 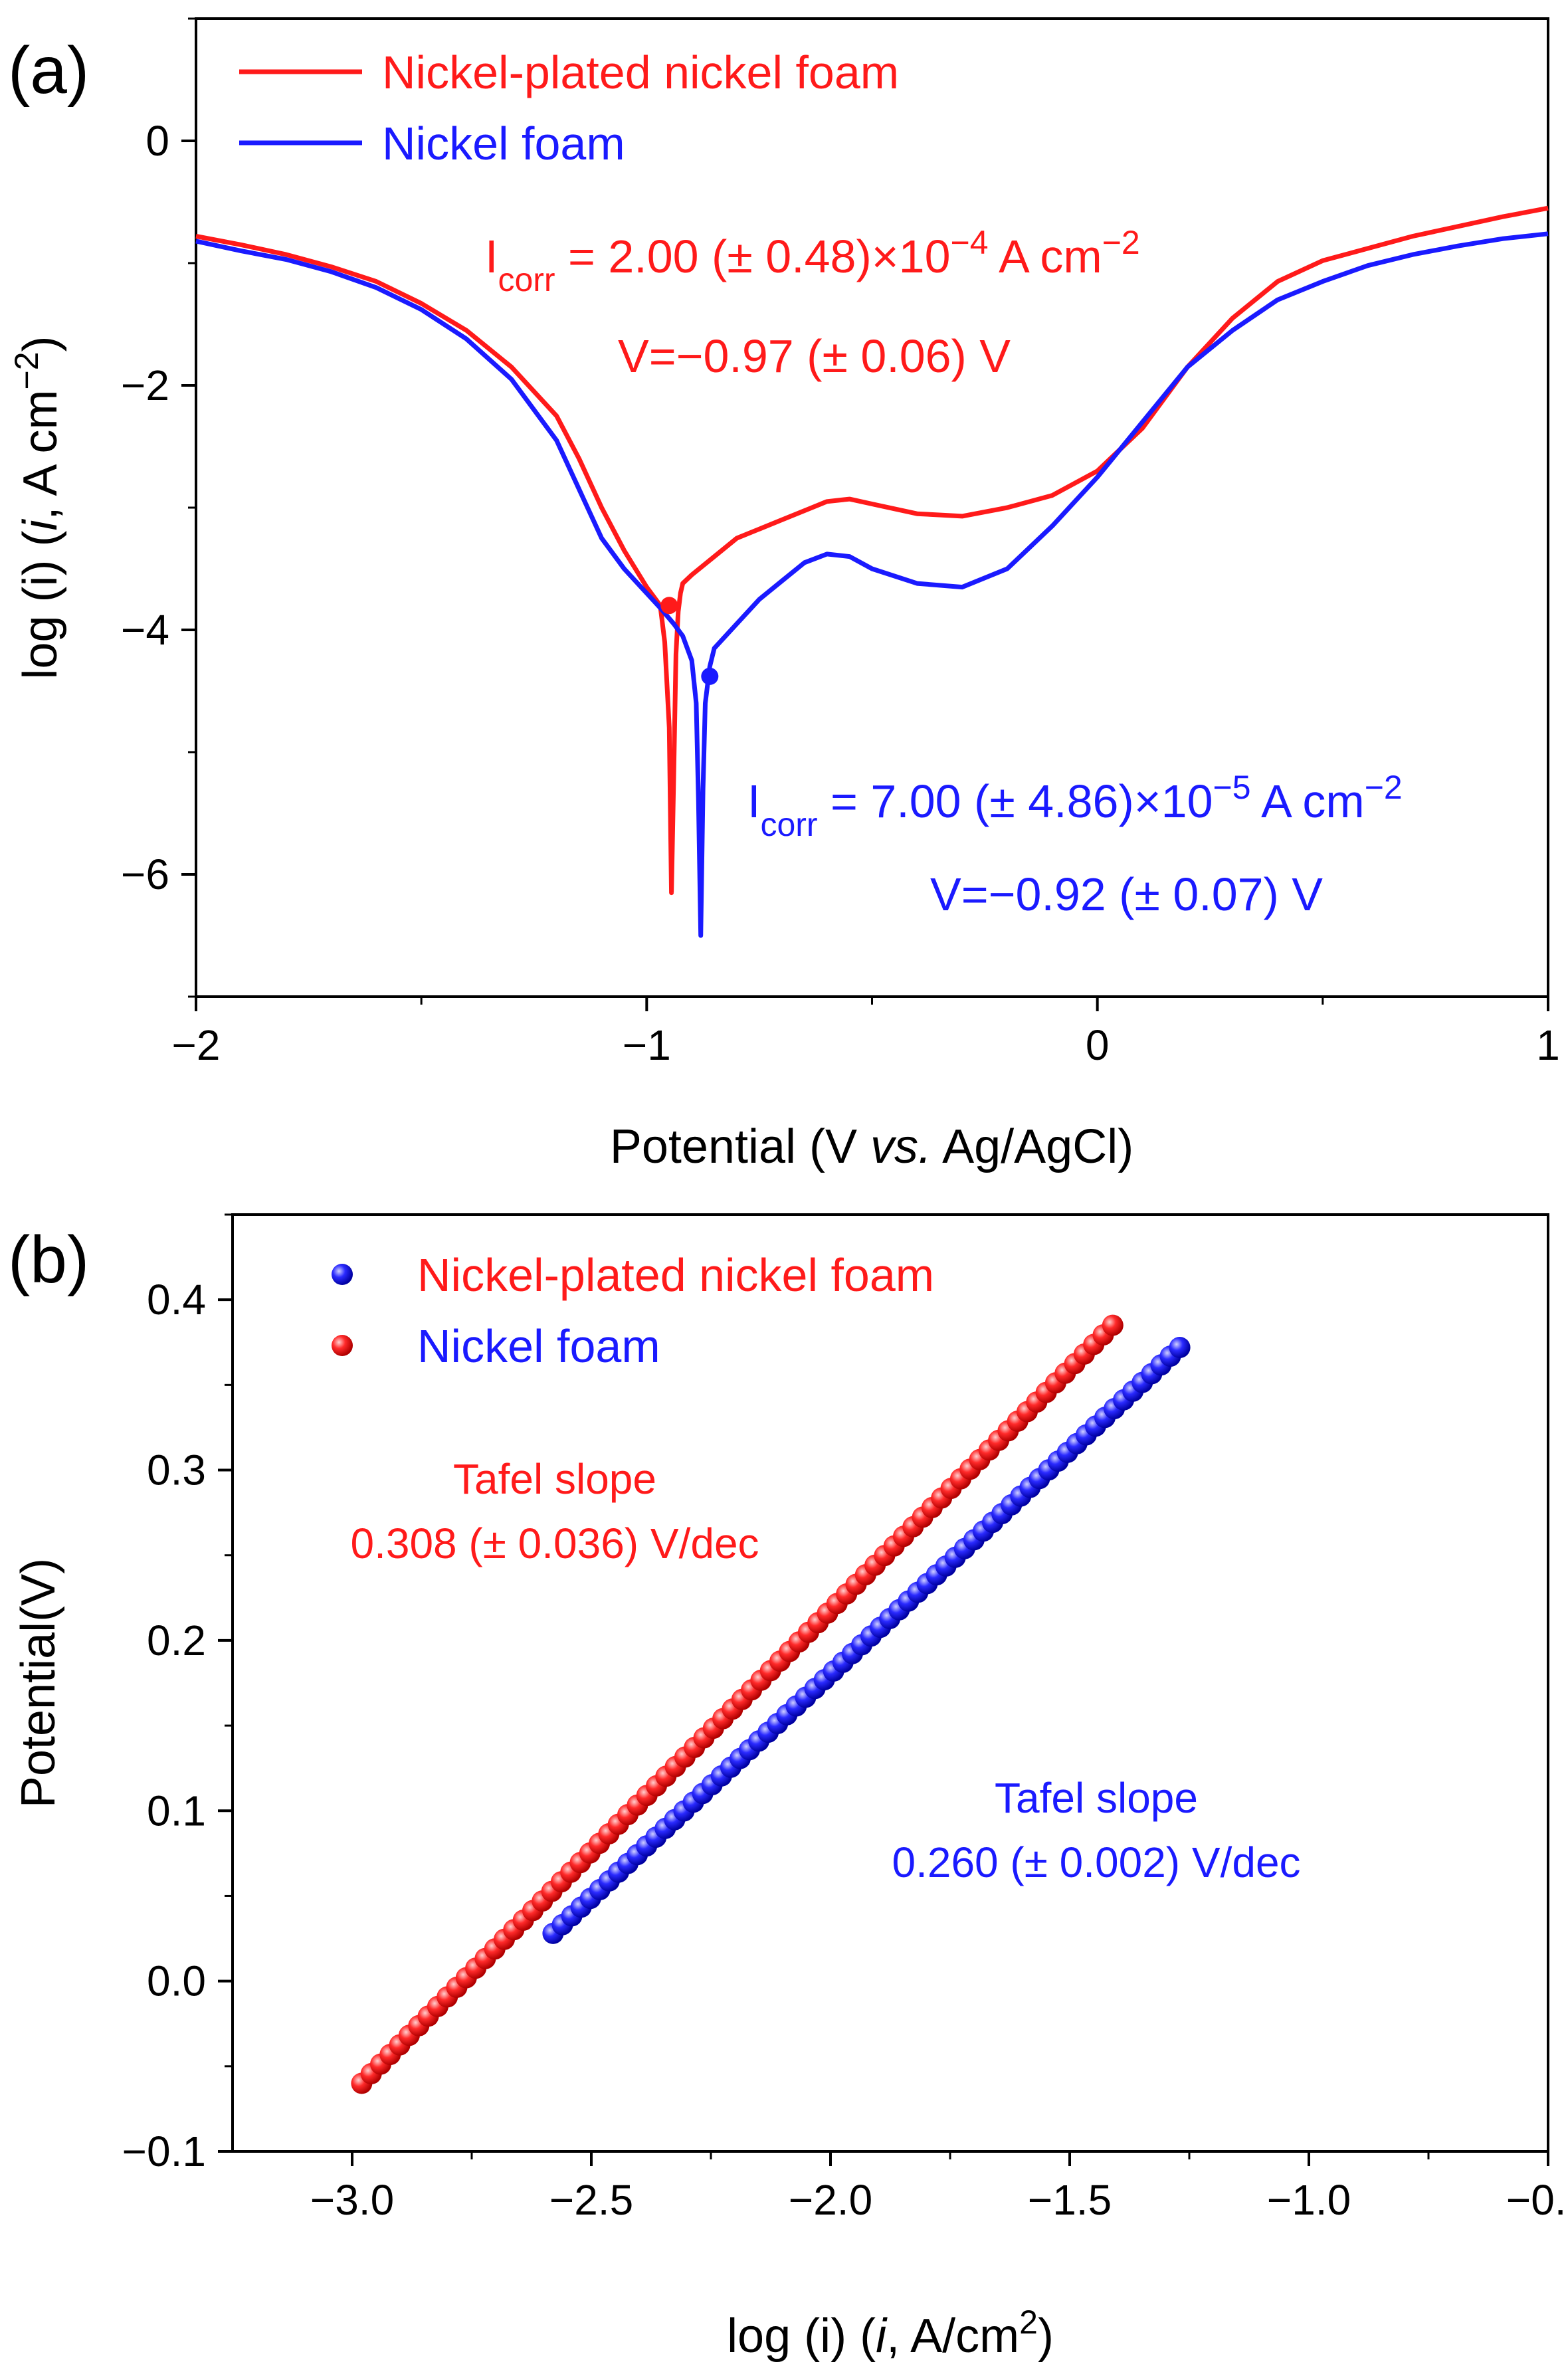 I want to click on b-y-tick-label-4: 0.3, so click(x=176, y=1470).